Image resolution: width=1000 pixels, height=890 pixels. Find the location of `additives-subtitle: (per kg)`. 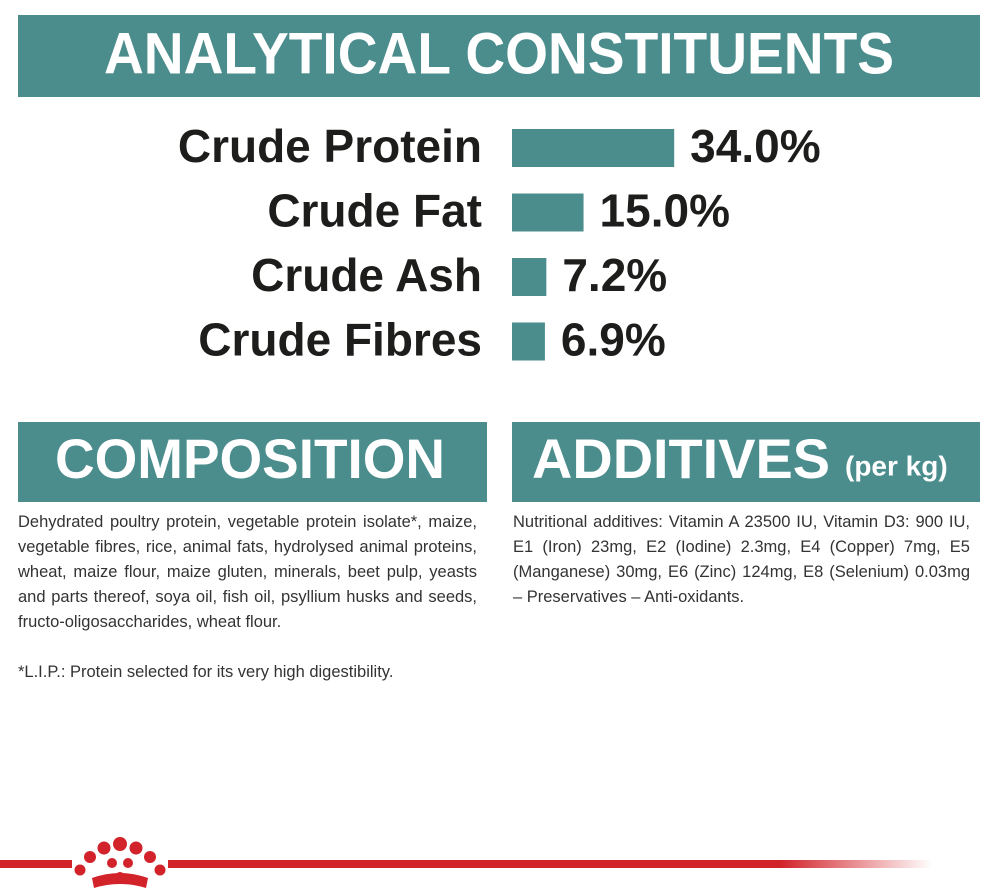

additives-subtitle: (per kg) is located at coordinates (896, 465).